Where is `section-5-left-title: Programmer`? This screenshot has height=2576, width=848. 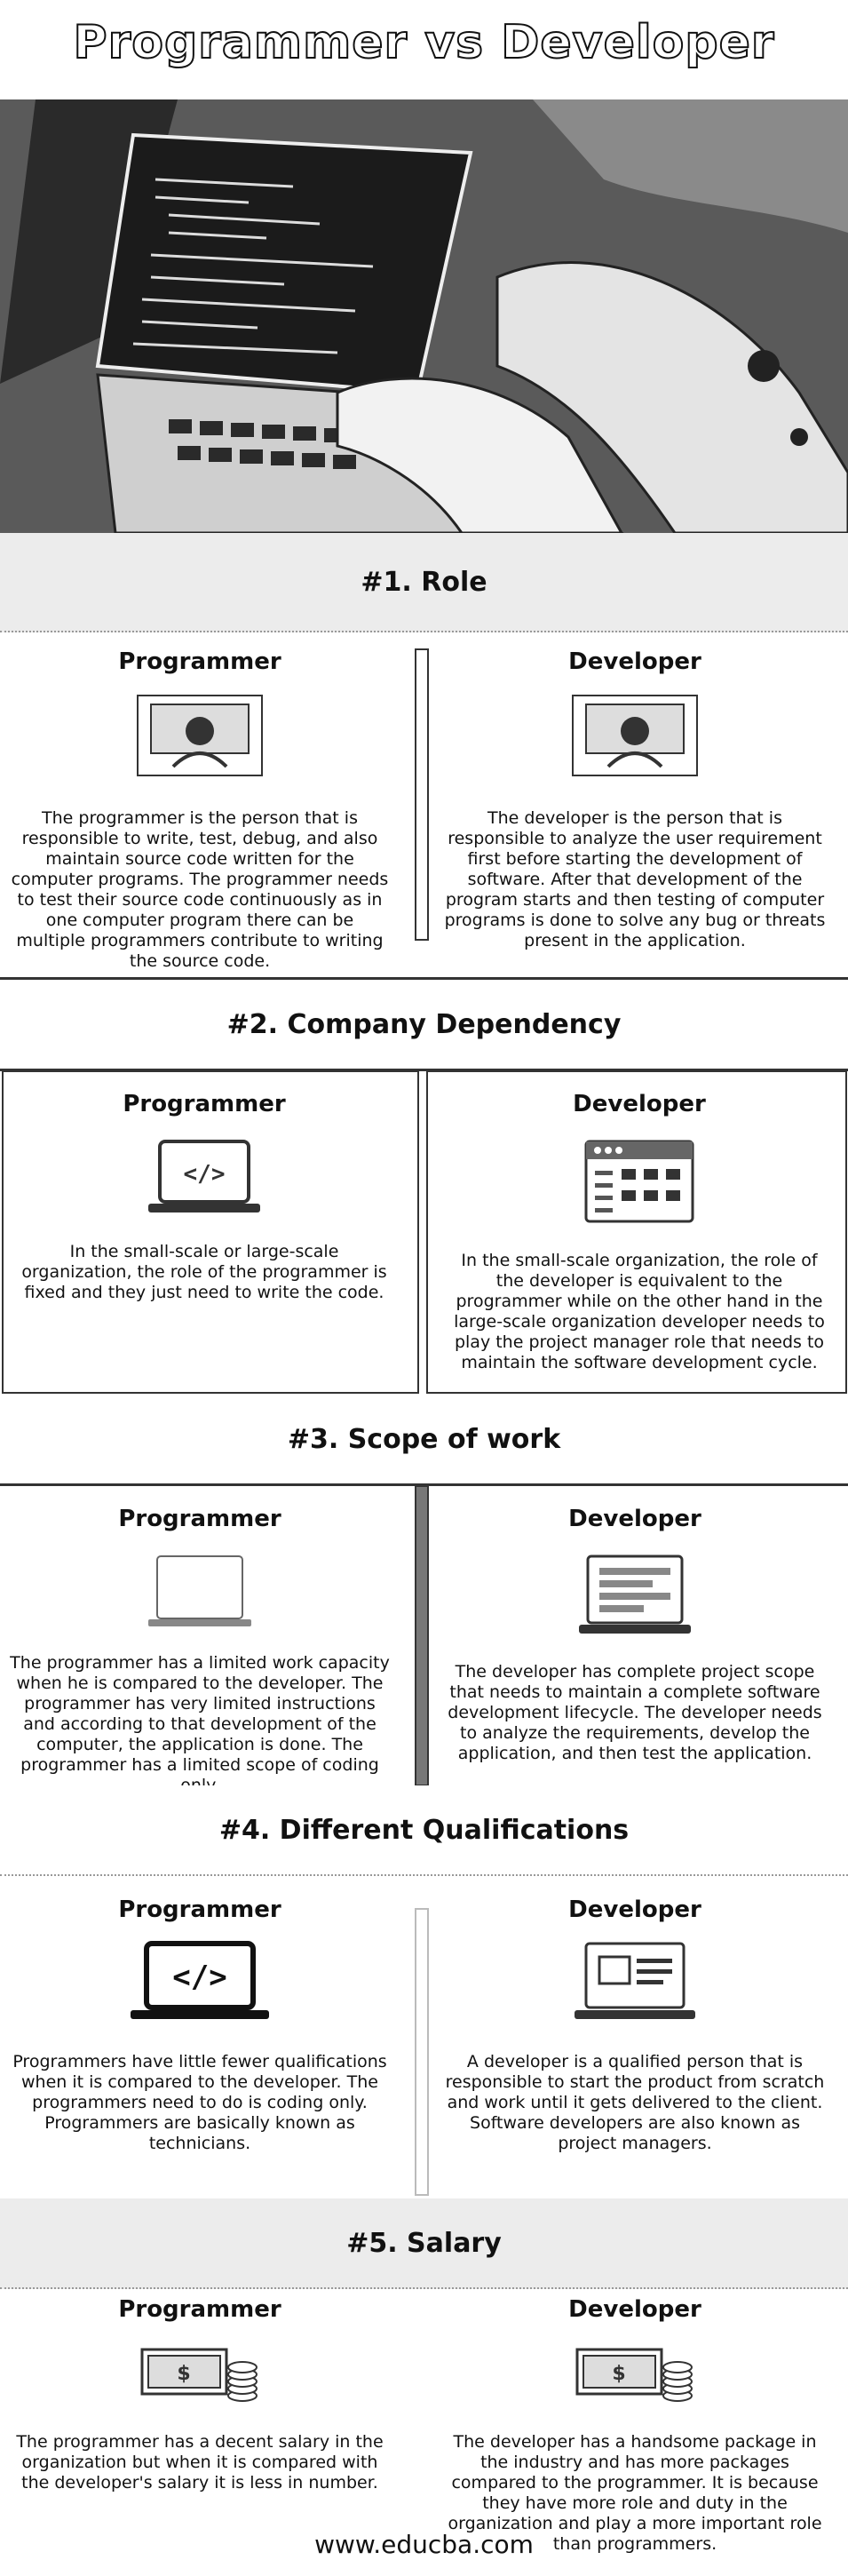 section-5-left-title: Programmer is located at coordinates (199, 2309).